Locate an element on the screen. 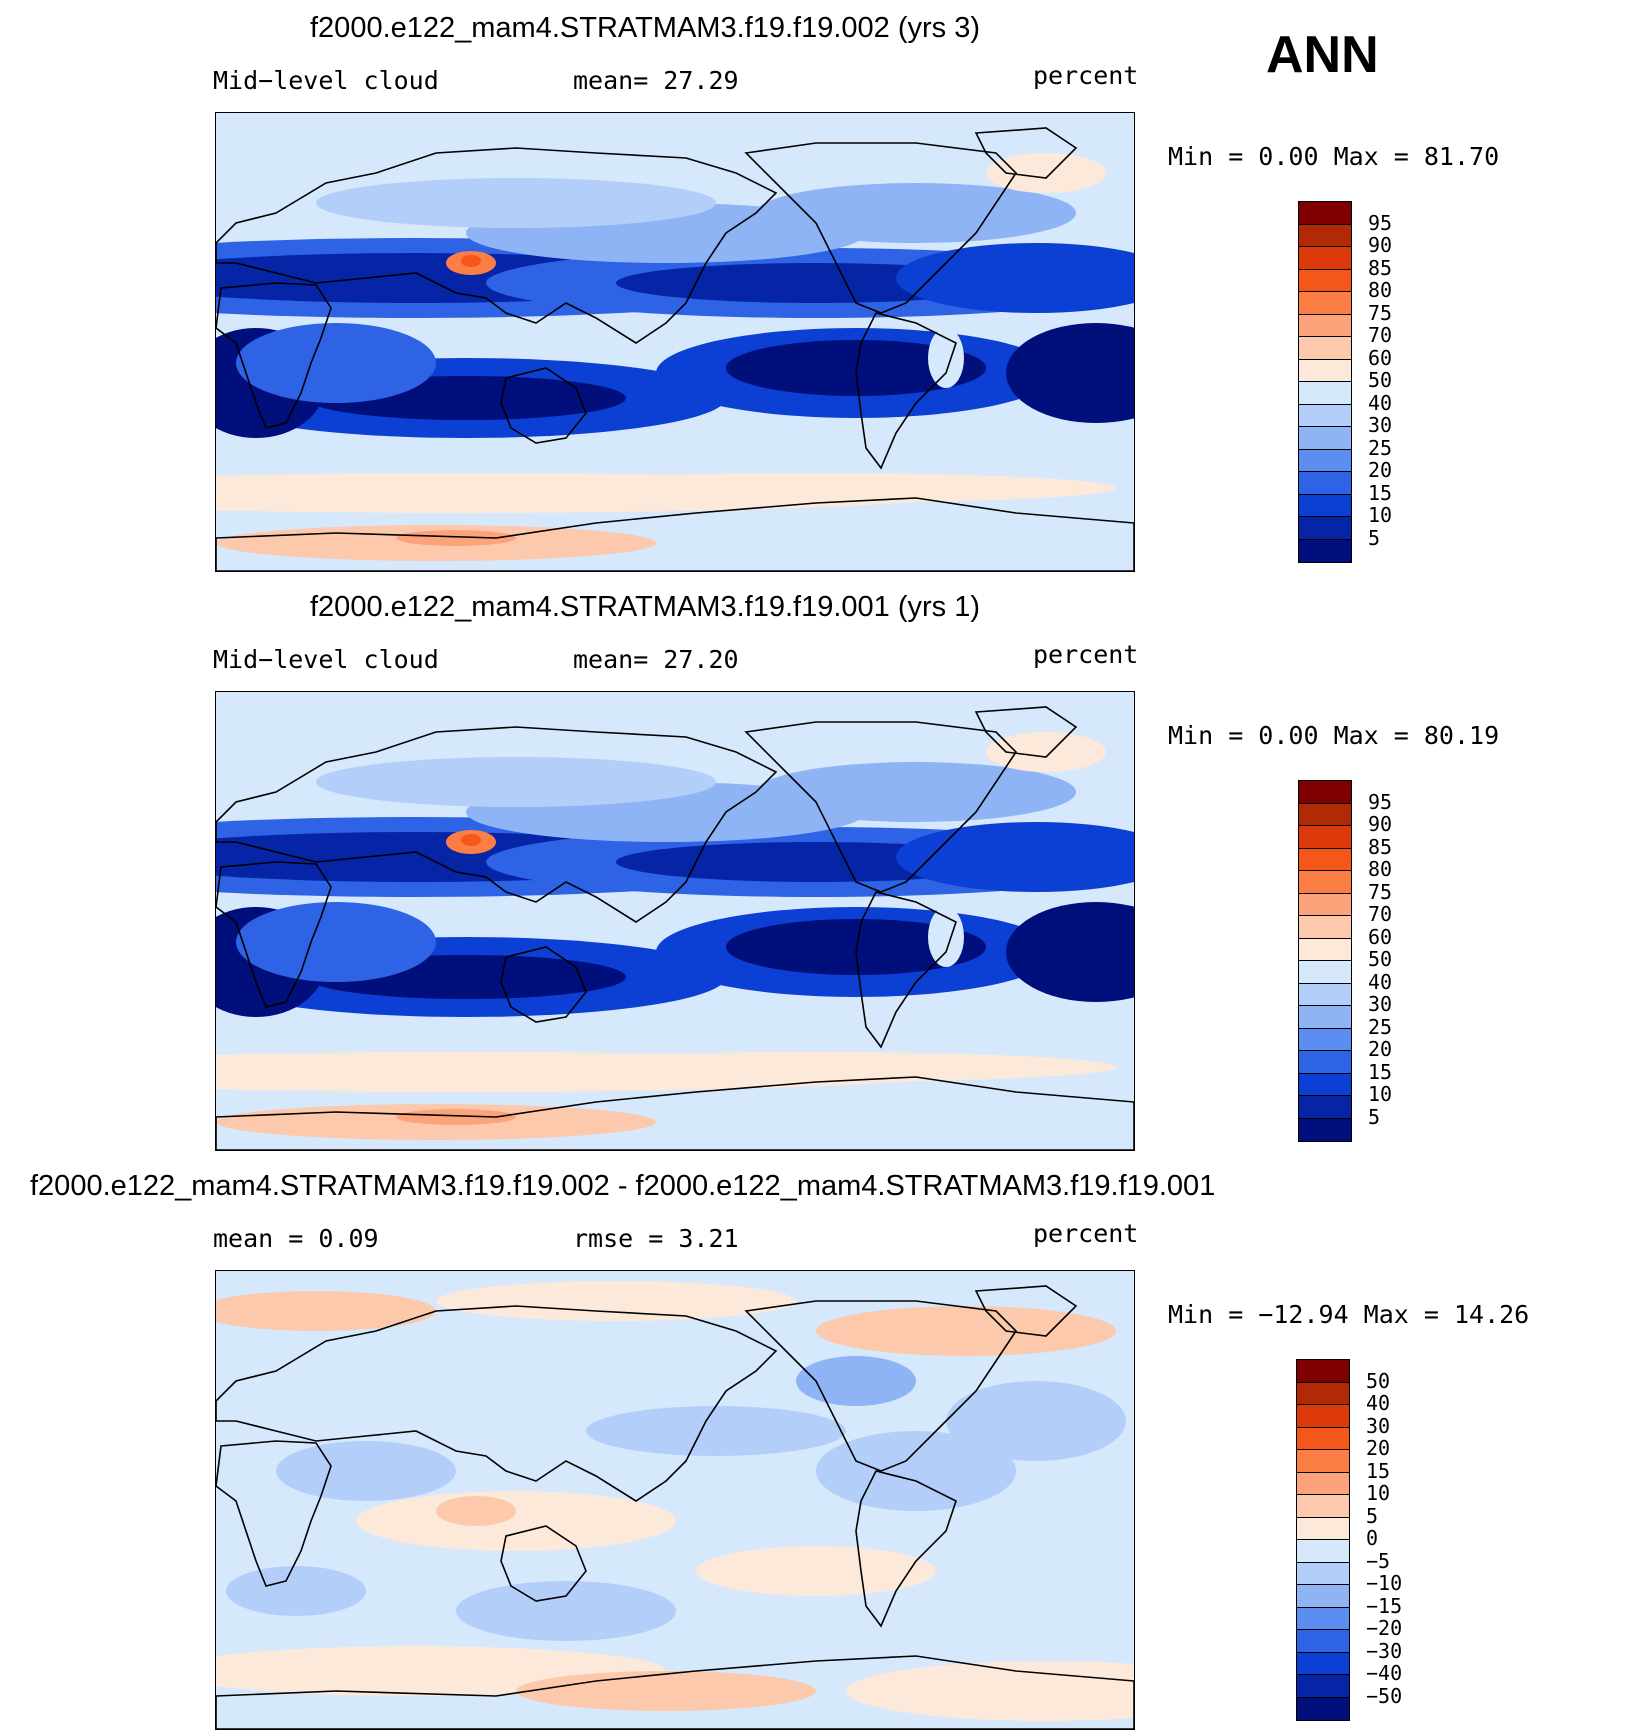 This screenshot has height=1735, width=1638. panel-3-map is located at coordinates (675, 1500).